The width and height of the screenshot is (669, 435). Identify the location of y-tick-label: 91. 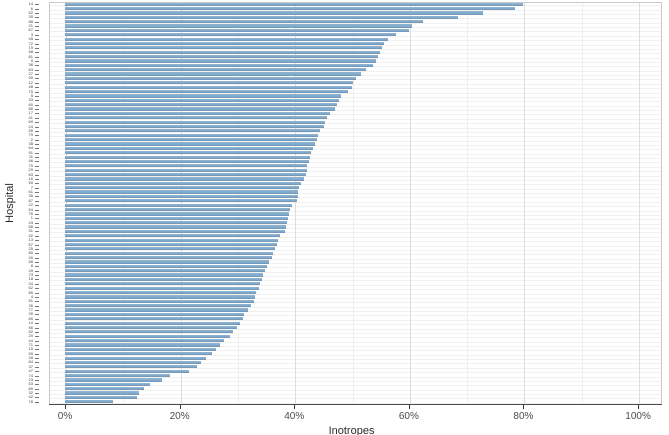
(30, 152).